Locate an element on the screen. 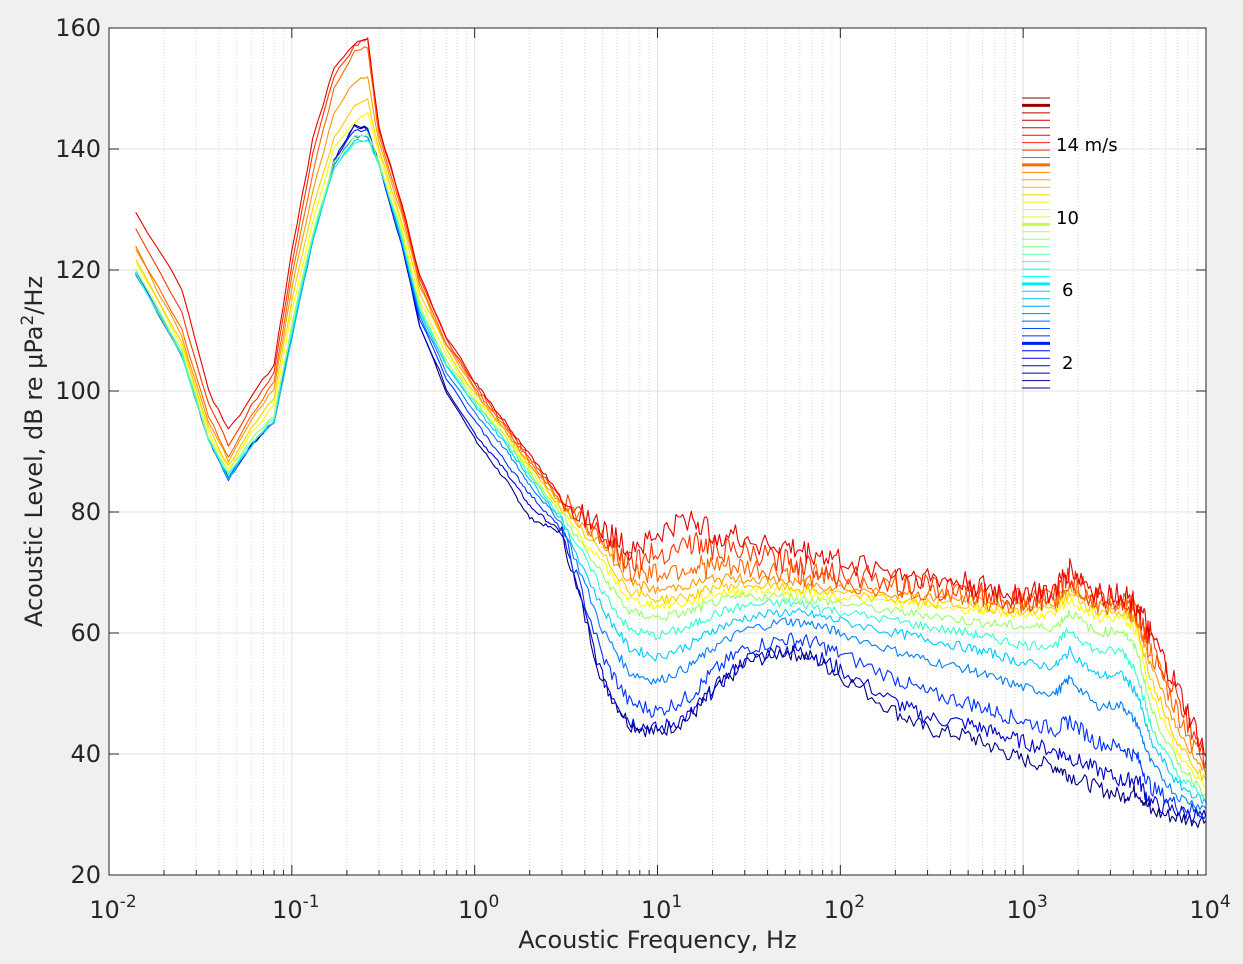 Image resolution: width=1243 pixels, height=964 pixels. legend-label-6: 6 is located at coordinates (1067, 290).